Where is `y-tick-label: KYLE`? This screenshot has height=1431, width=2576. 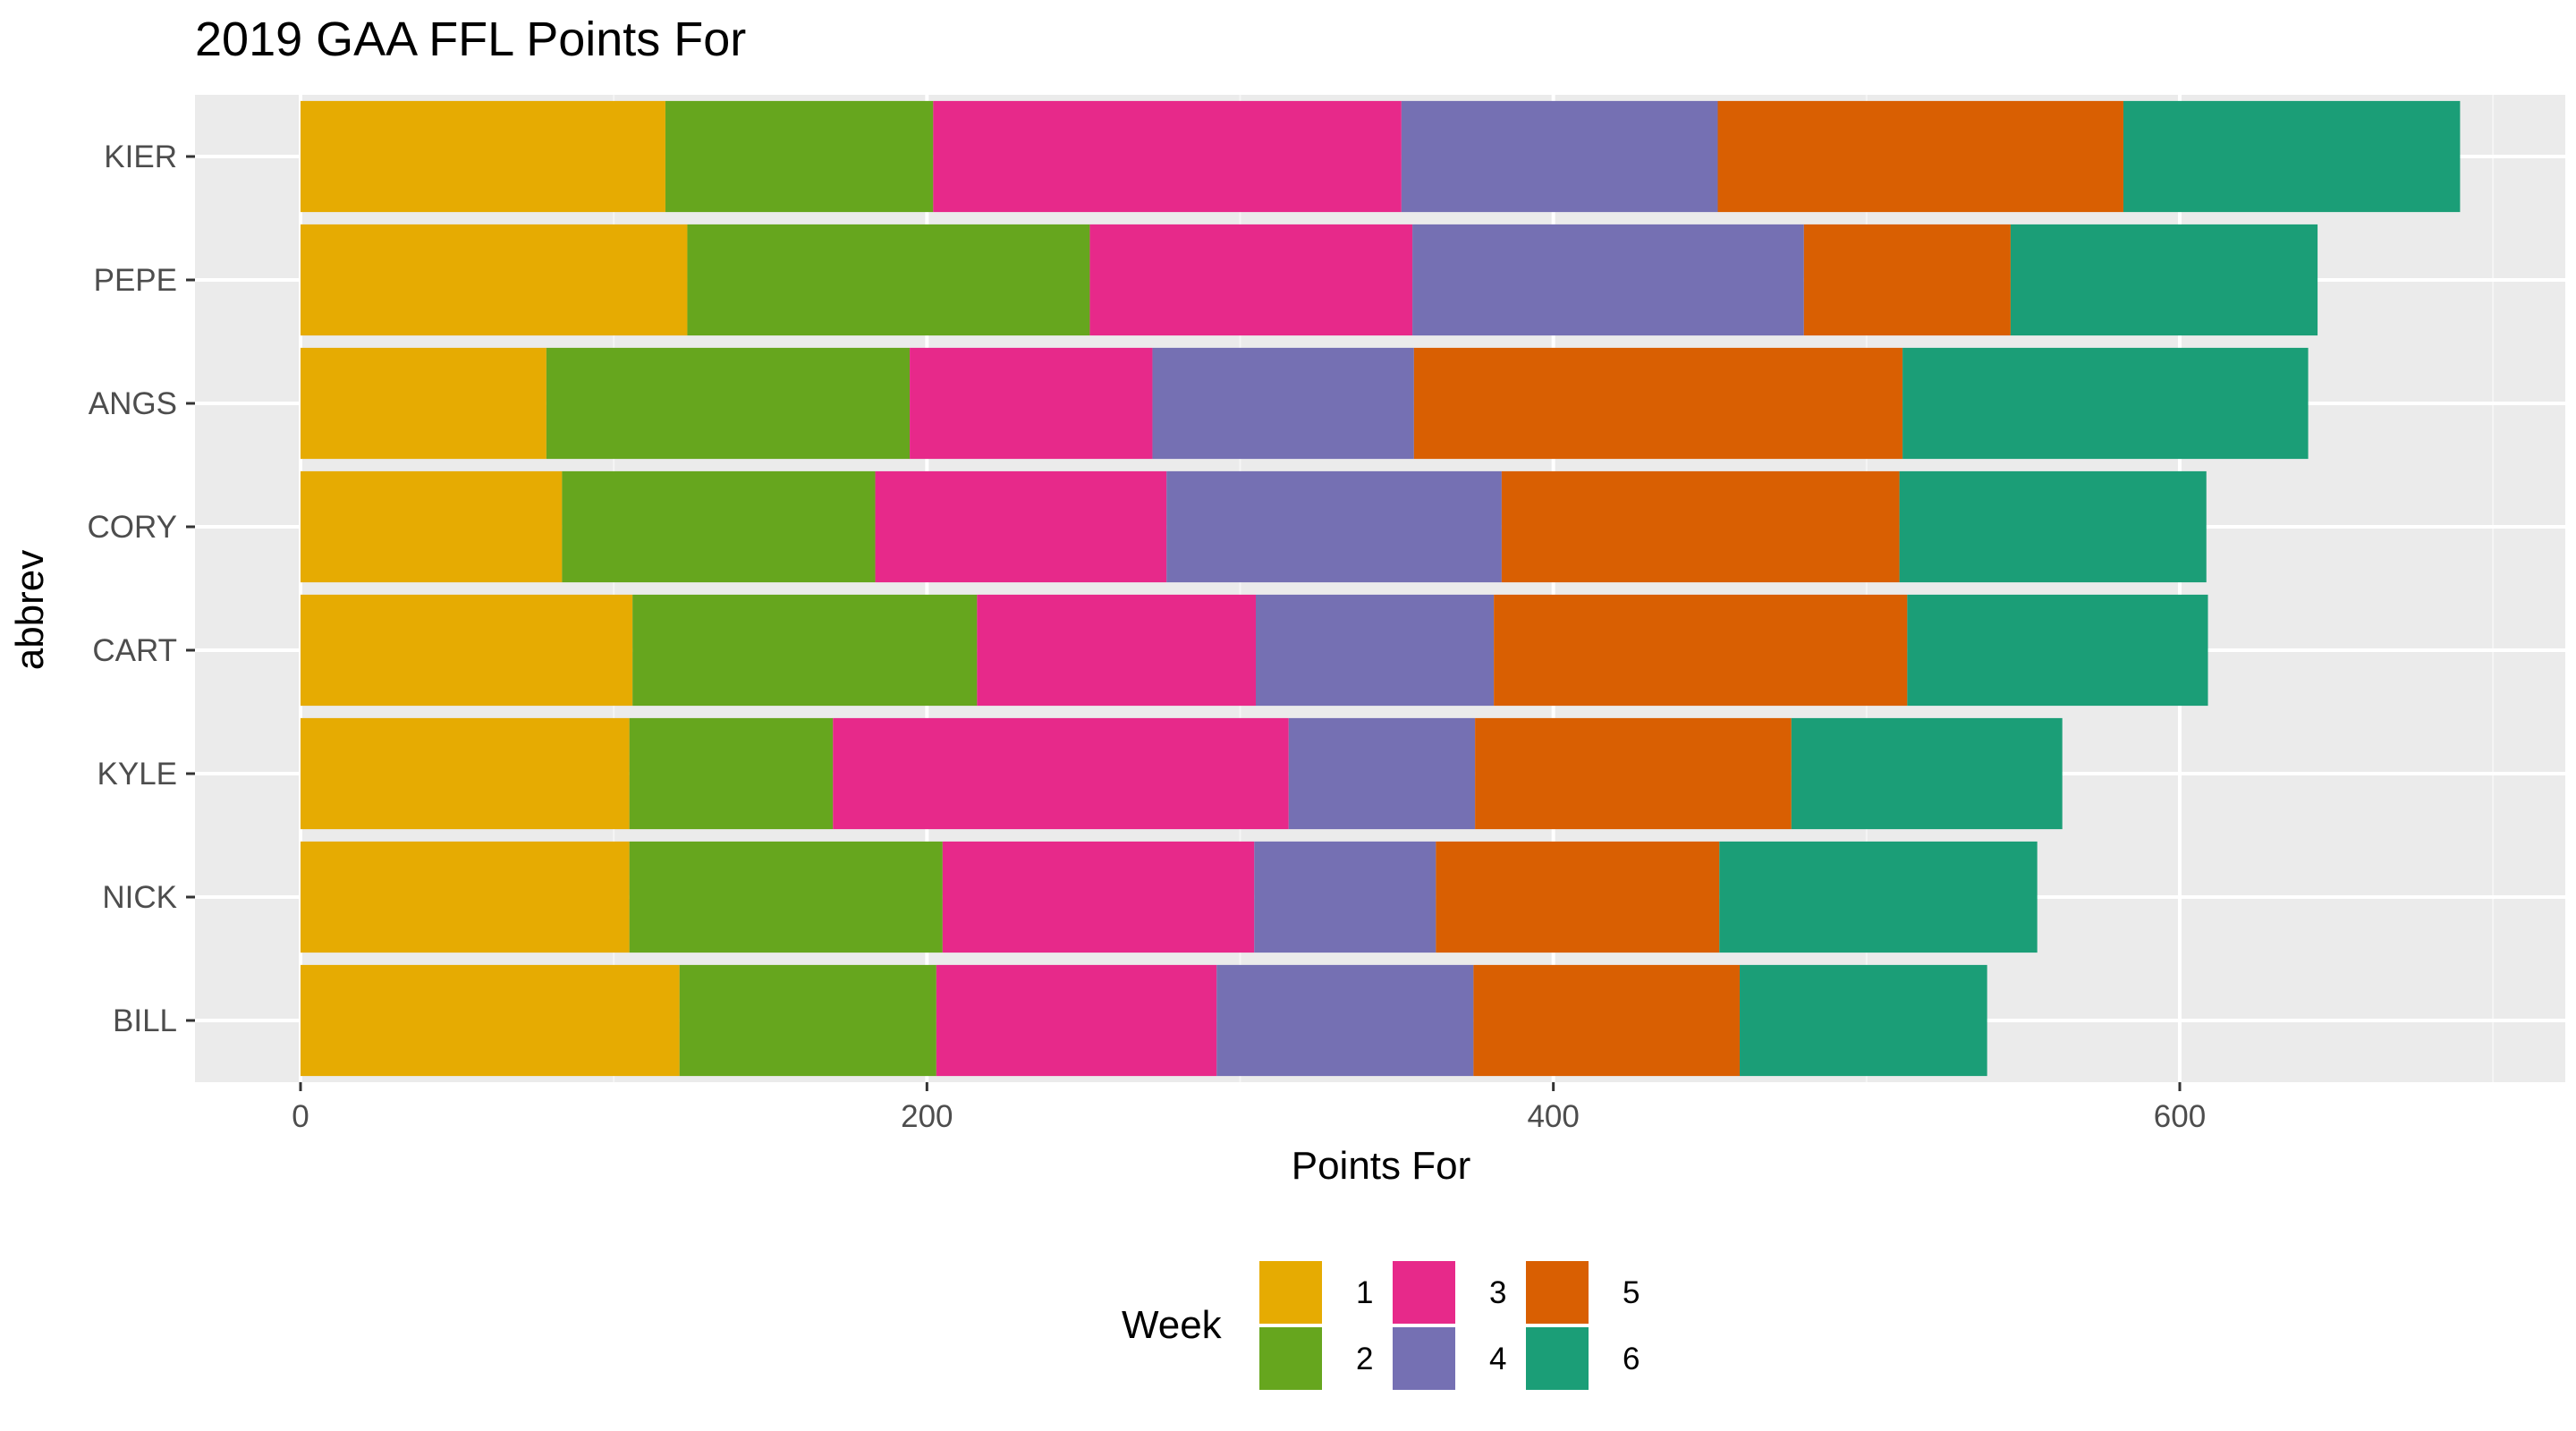
y-tick-label: KYLE is located at coordinates (137, 775).